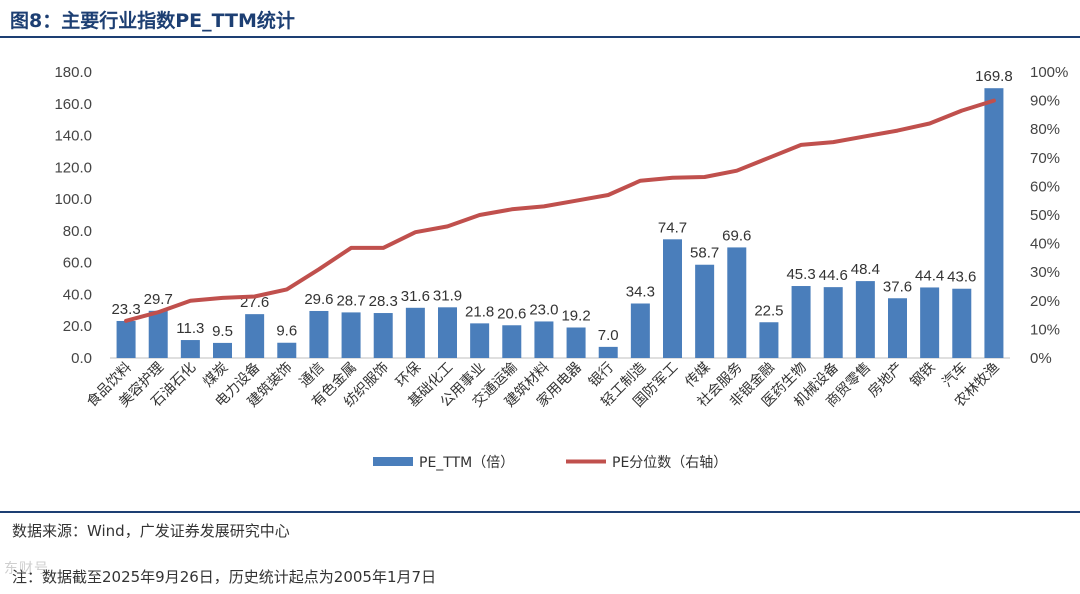  Describe the element at coordinates (929, 275) in the screenshot. I see `bar-data-label: 44.4` at that location.